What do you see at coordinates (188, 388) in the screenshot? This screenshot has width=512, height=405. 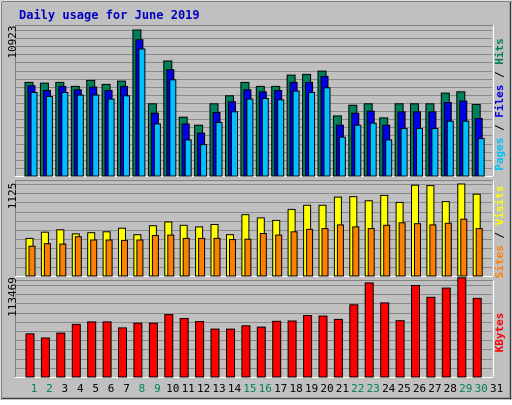 I see `x-tick-label-day-11: 11` at bounding box center [188, 388].